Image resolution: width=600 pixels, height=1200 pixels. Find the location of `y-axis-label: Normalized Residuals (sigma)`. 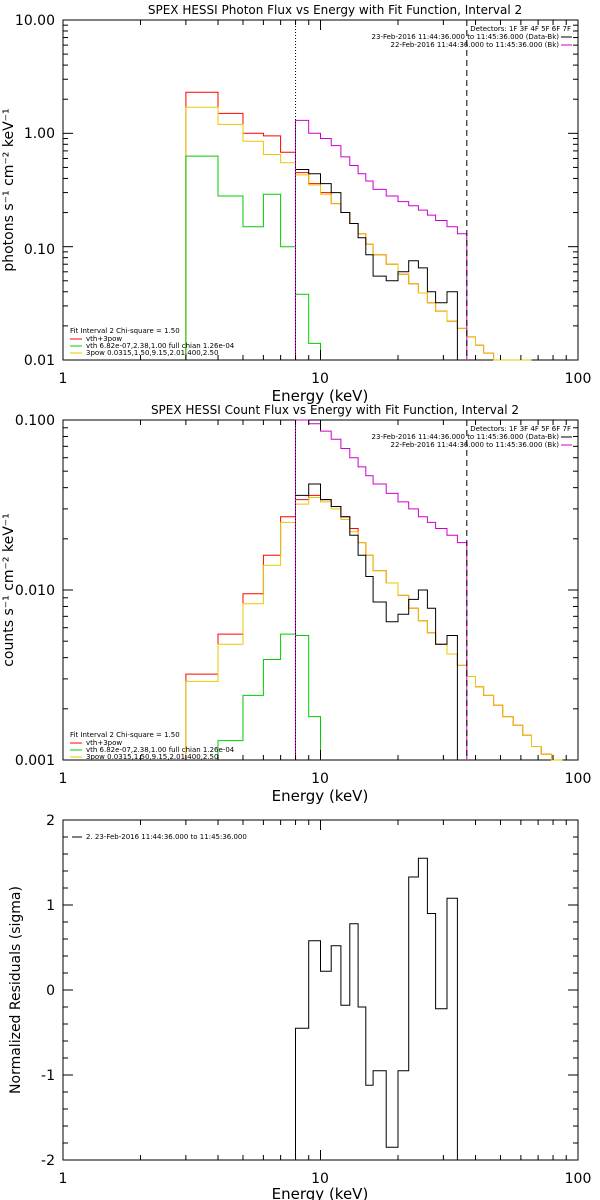

y-axis-label: Normalized Residuals (sigma) is located at coordinates (16, 990).